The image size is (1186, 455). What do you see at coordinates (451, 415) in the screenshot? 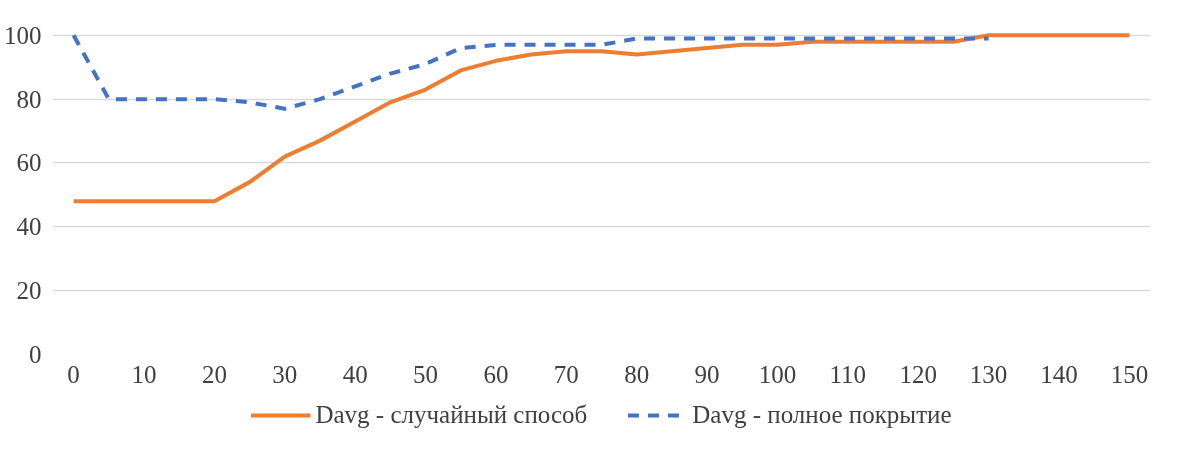
I see `legend-label: Davg - случайный способ` at bounding box center [451, 415].